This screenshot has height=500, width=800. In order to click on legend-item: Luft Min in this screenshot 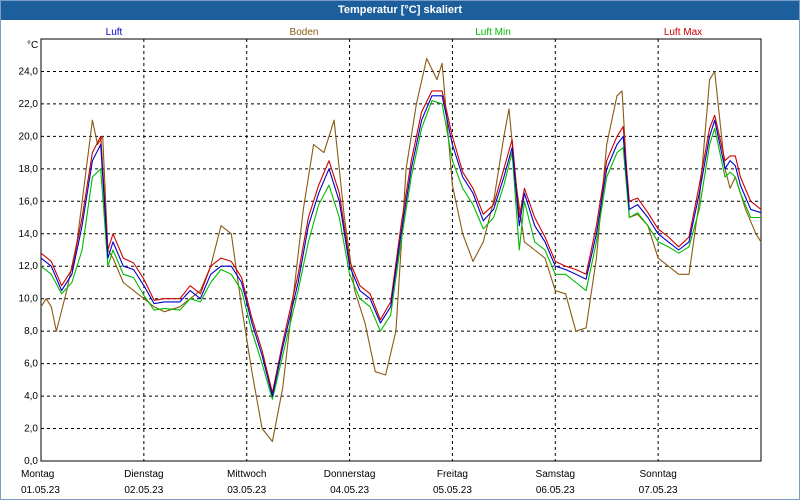, I will do `click(493, 32)`.